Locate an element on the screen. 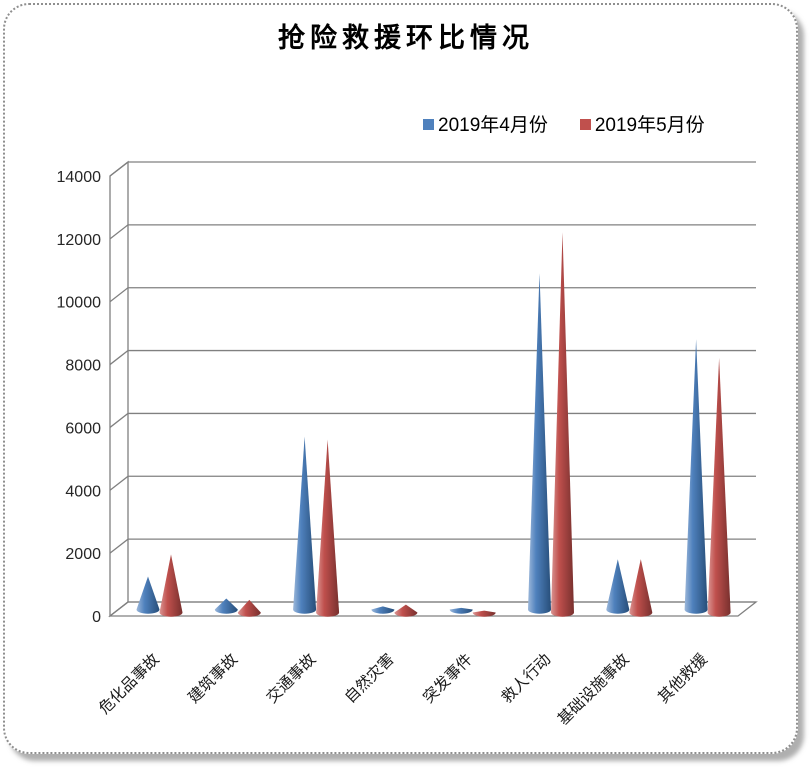 The height and width of the screenshot is (767, 812). left-wall is located at coordinates (119, 389).